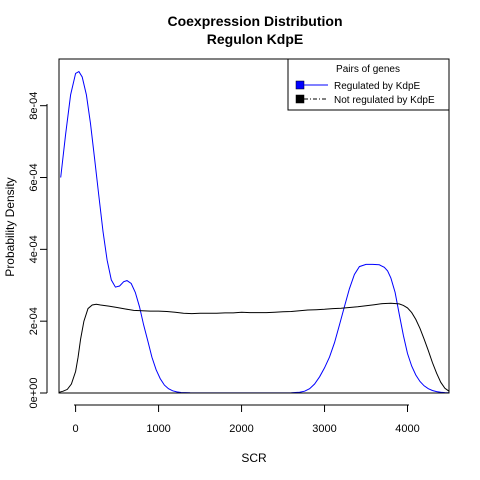  Describe the element at coordinates (384, 100) in the screenshot. I see `legend-entry-not-regulated: Not regulated by KdpE` at that location.